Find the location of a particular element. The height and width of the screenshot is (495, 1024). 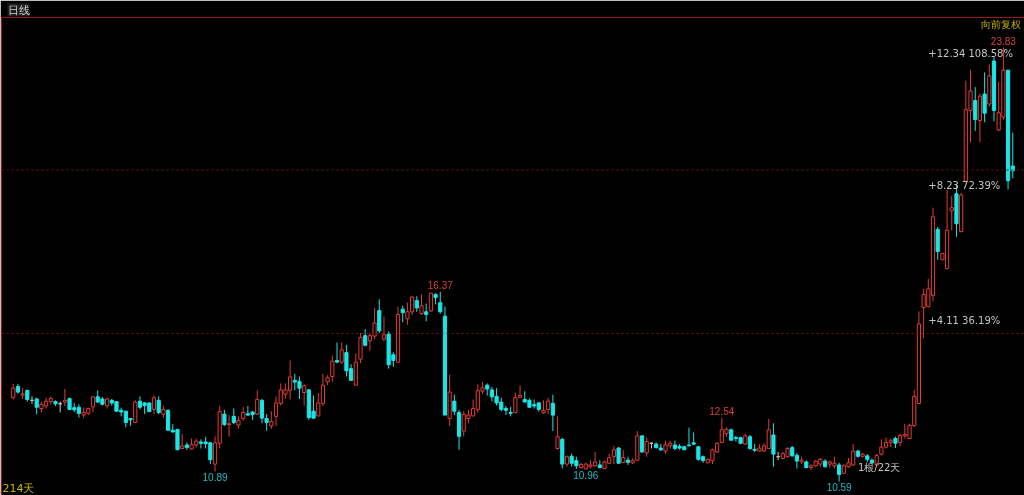

annotation: 1根/22天 is located at coordinates (879, 467).